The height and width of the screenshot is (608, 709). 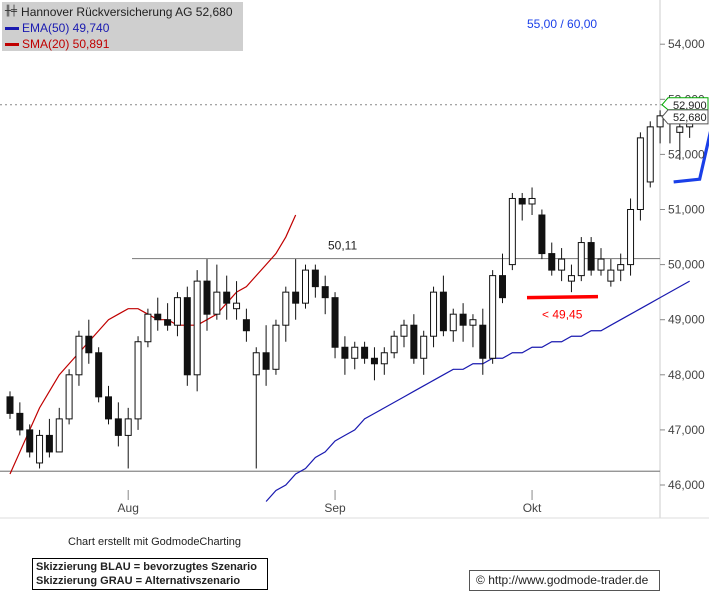 I want to click on price-badge-last, so click(x=685, y=117).